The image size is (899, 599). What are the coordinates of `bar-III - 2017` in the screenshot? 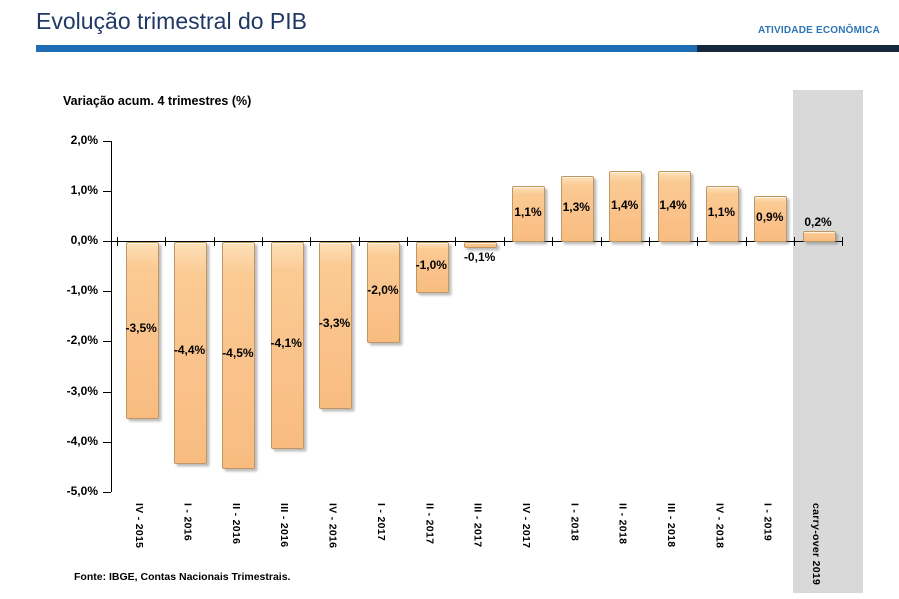 It's located at (481, 245).